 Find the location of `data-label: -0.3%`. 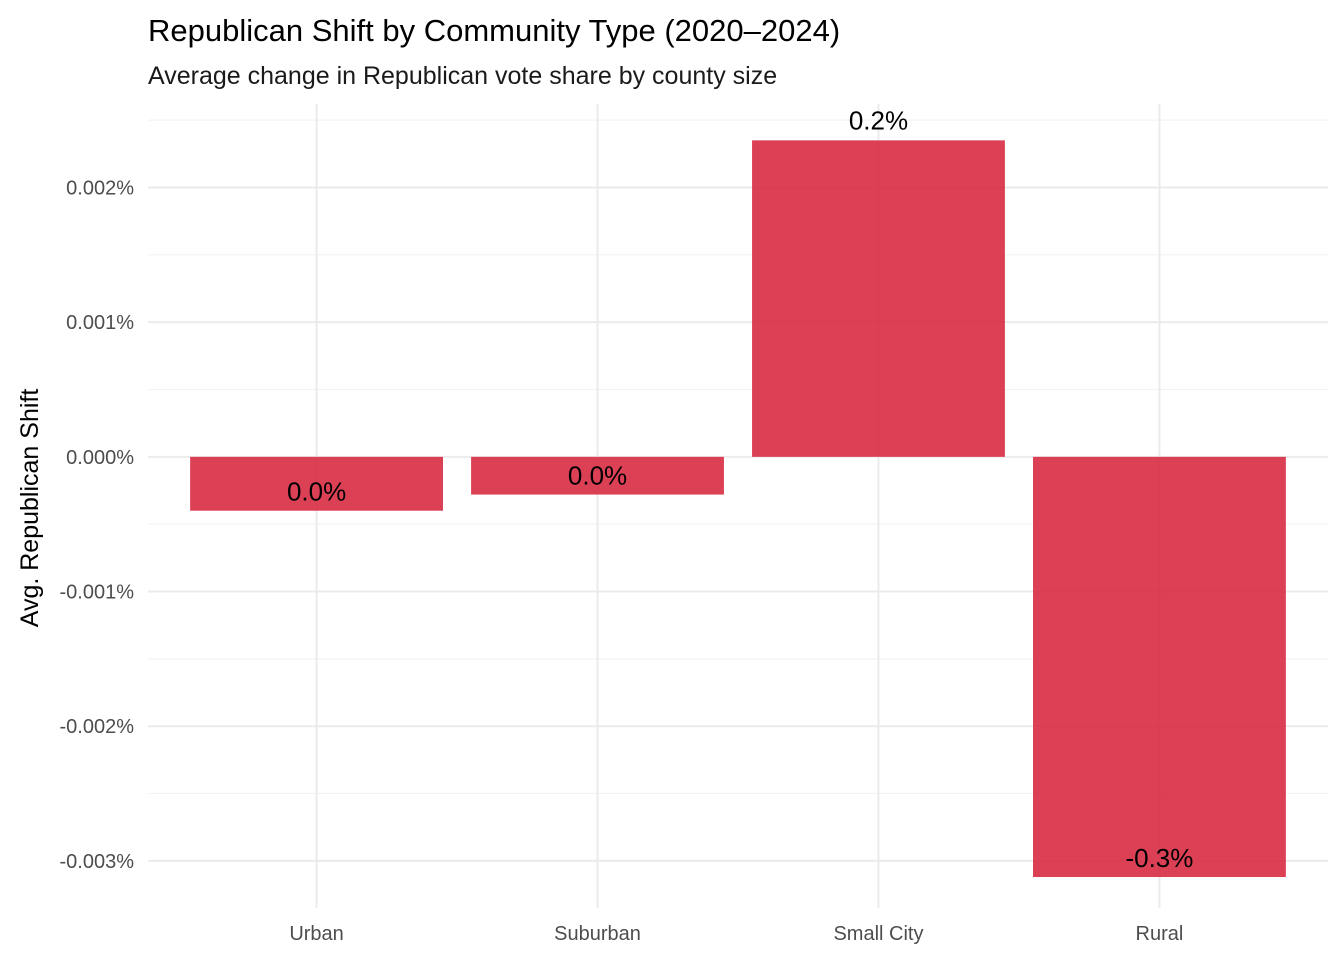

data-label: -0.3% is located at coordinates (1159, 858).